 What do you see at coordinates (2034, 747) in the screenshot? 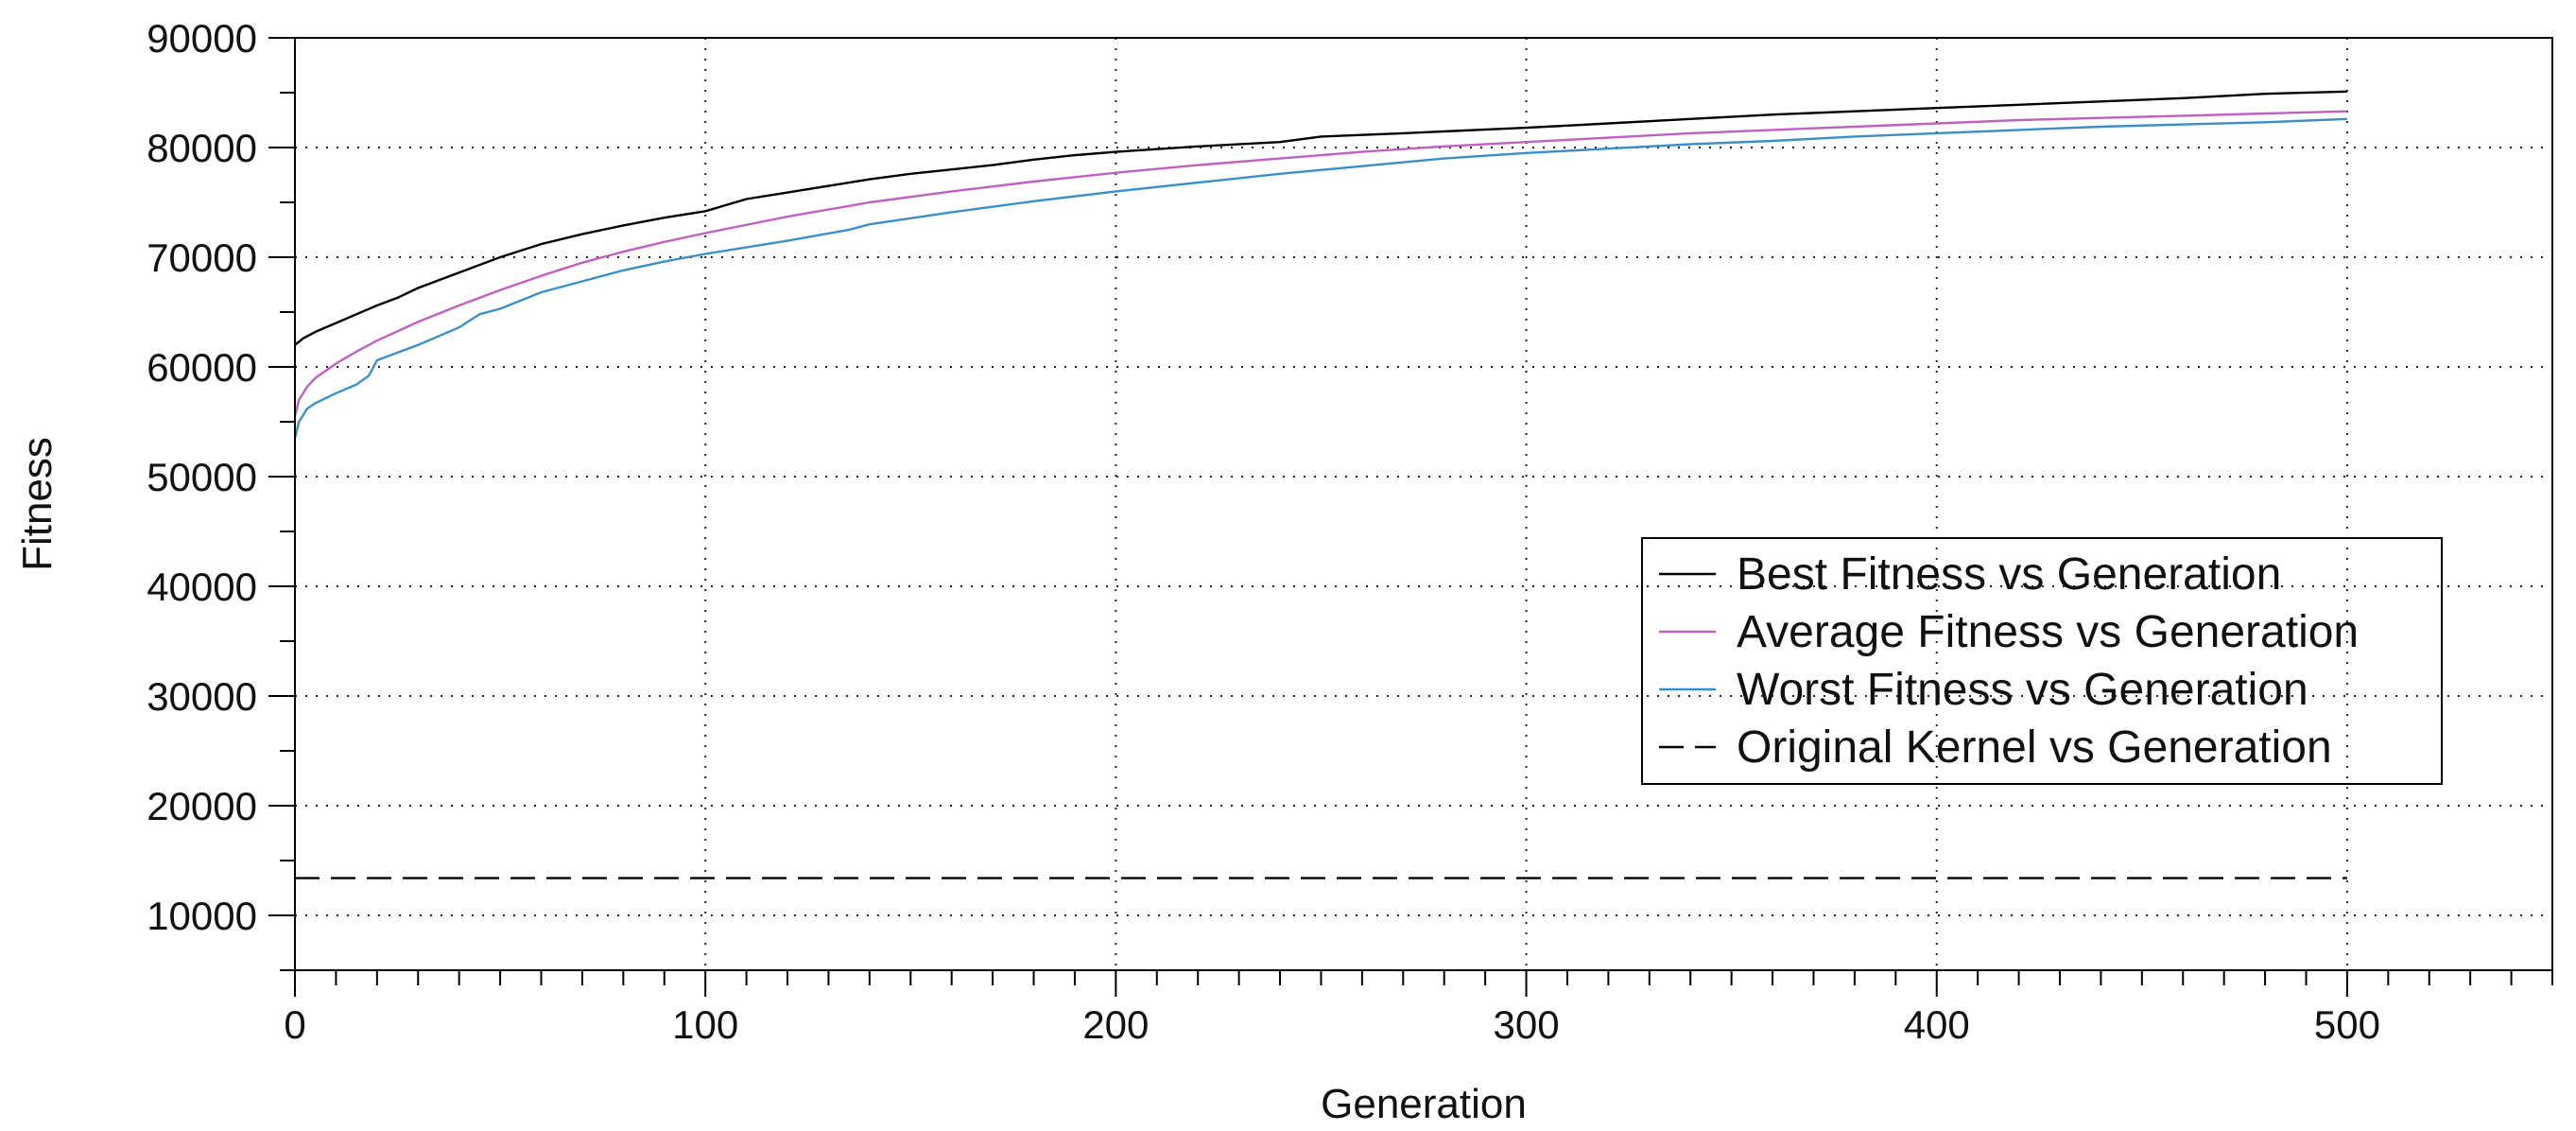
I see `legend-label-original-kernel-vs-generation: Original Kernel vs Generation` at bounding box center [2034, 747].